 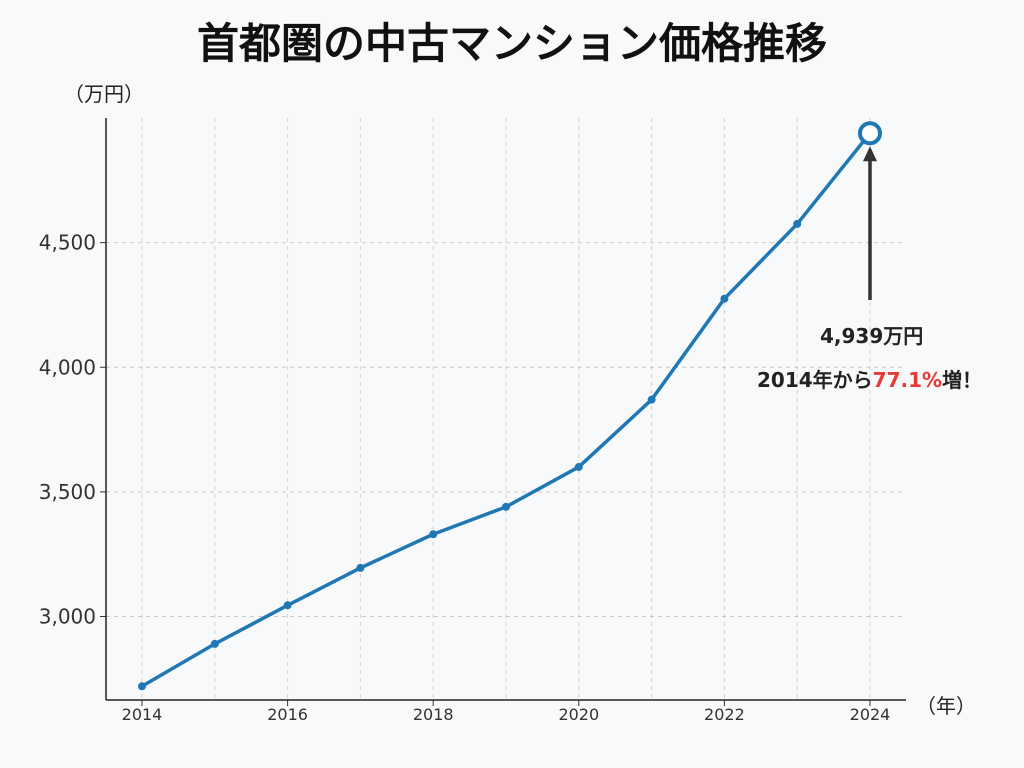 I want to click on annotation-growth: 2014年から77.1%増！, so click(x=869, y=378).